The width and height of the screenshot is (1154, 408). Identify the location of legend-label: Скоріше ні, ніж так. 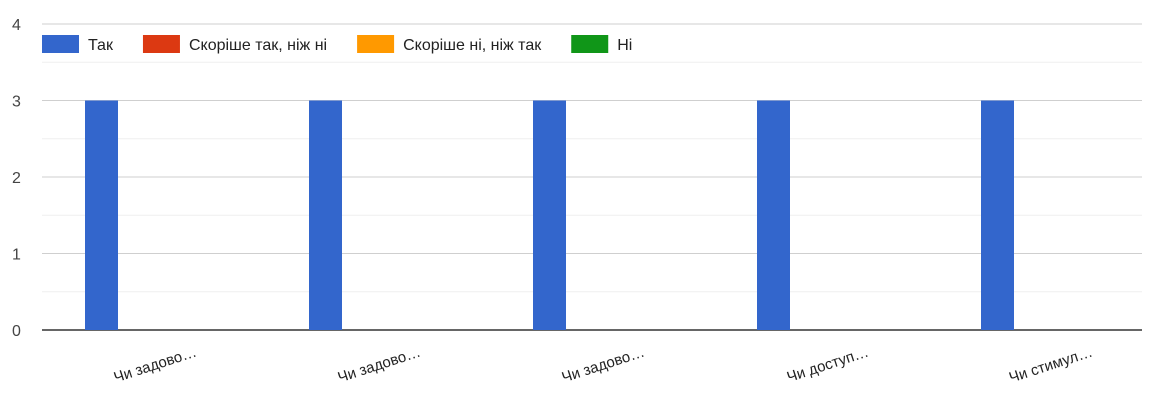
(472, 45).